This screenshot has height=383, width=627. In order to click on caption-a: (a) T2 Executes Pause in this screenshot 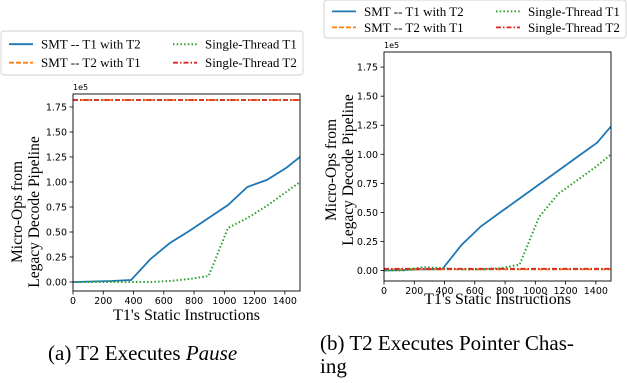, I will do `click(142, 353)`.